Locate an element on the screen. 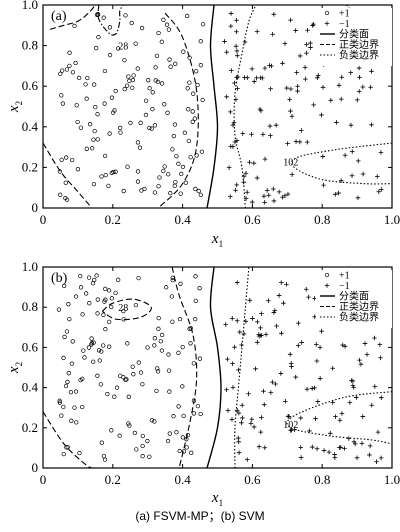 This screenshot has height=532, width=400. curve-dashed is located at coordinates (68, 175).